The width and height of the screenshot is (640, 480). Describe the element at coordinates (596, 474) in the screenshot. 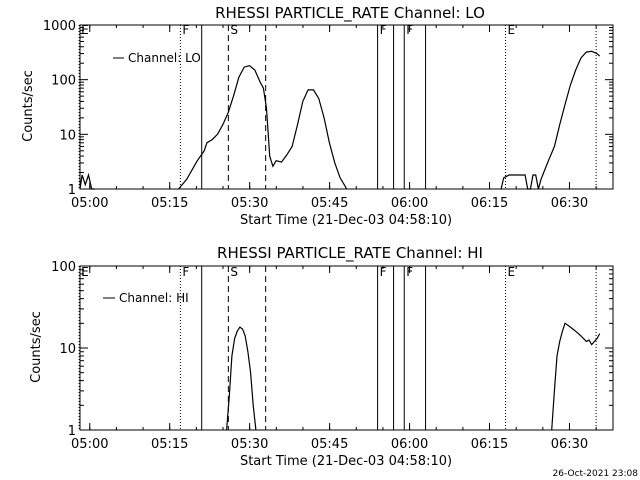

I see `date-stamp: 26-Oct-2021 23:08` at that location.